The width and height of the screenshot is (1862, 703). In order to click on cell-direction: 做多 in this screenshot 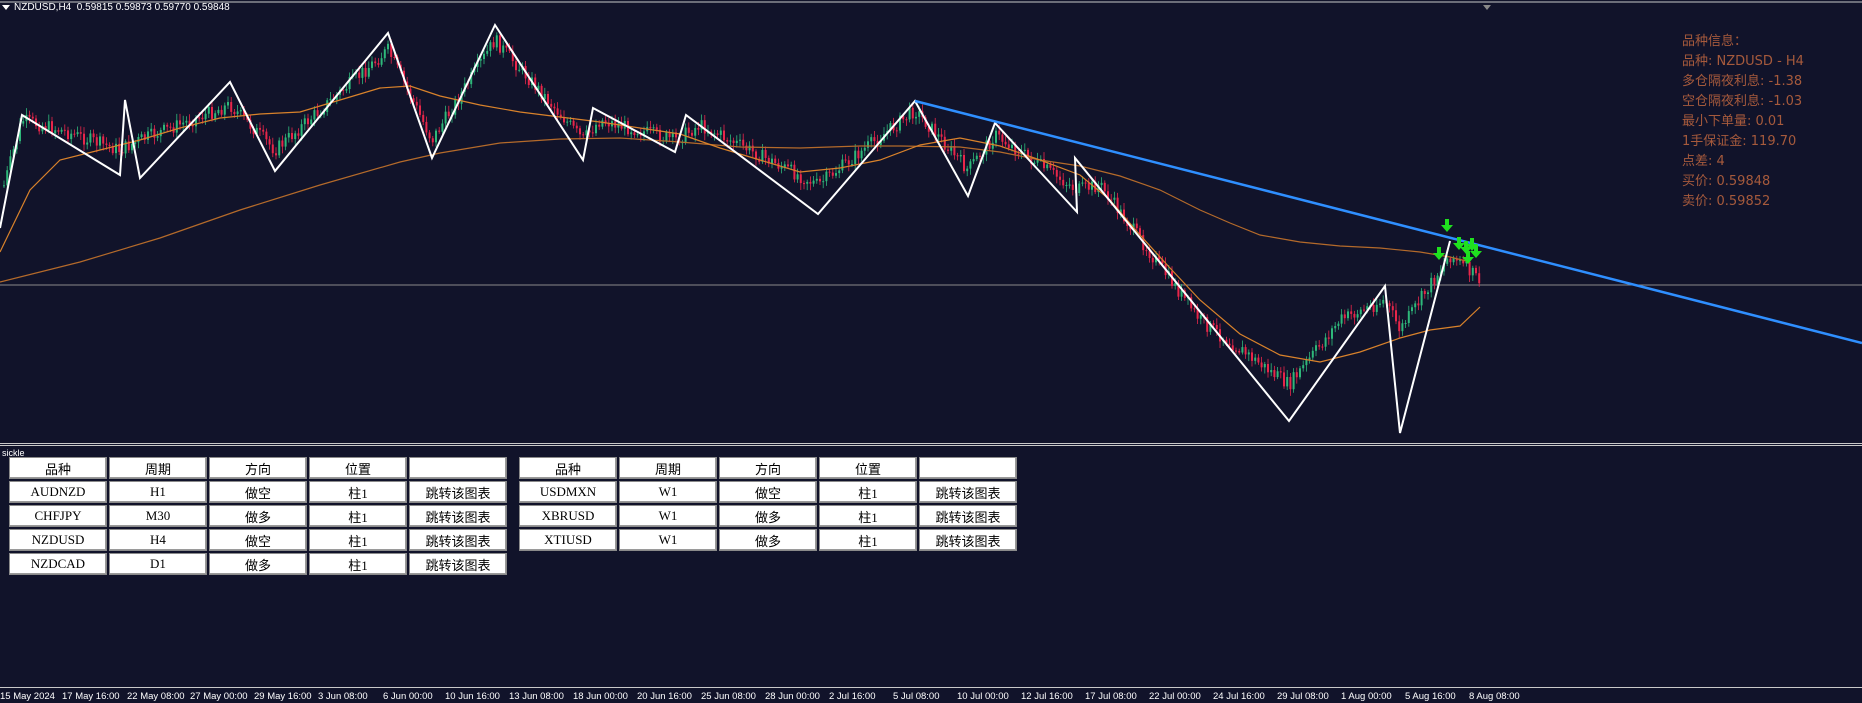, I will do `click(258, 564)`.